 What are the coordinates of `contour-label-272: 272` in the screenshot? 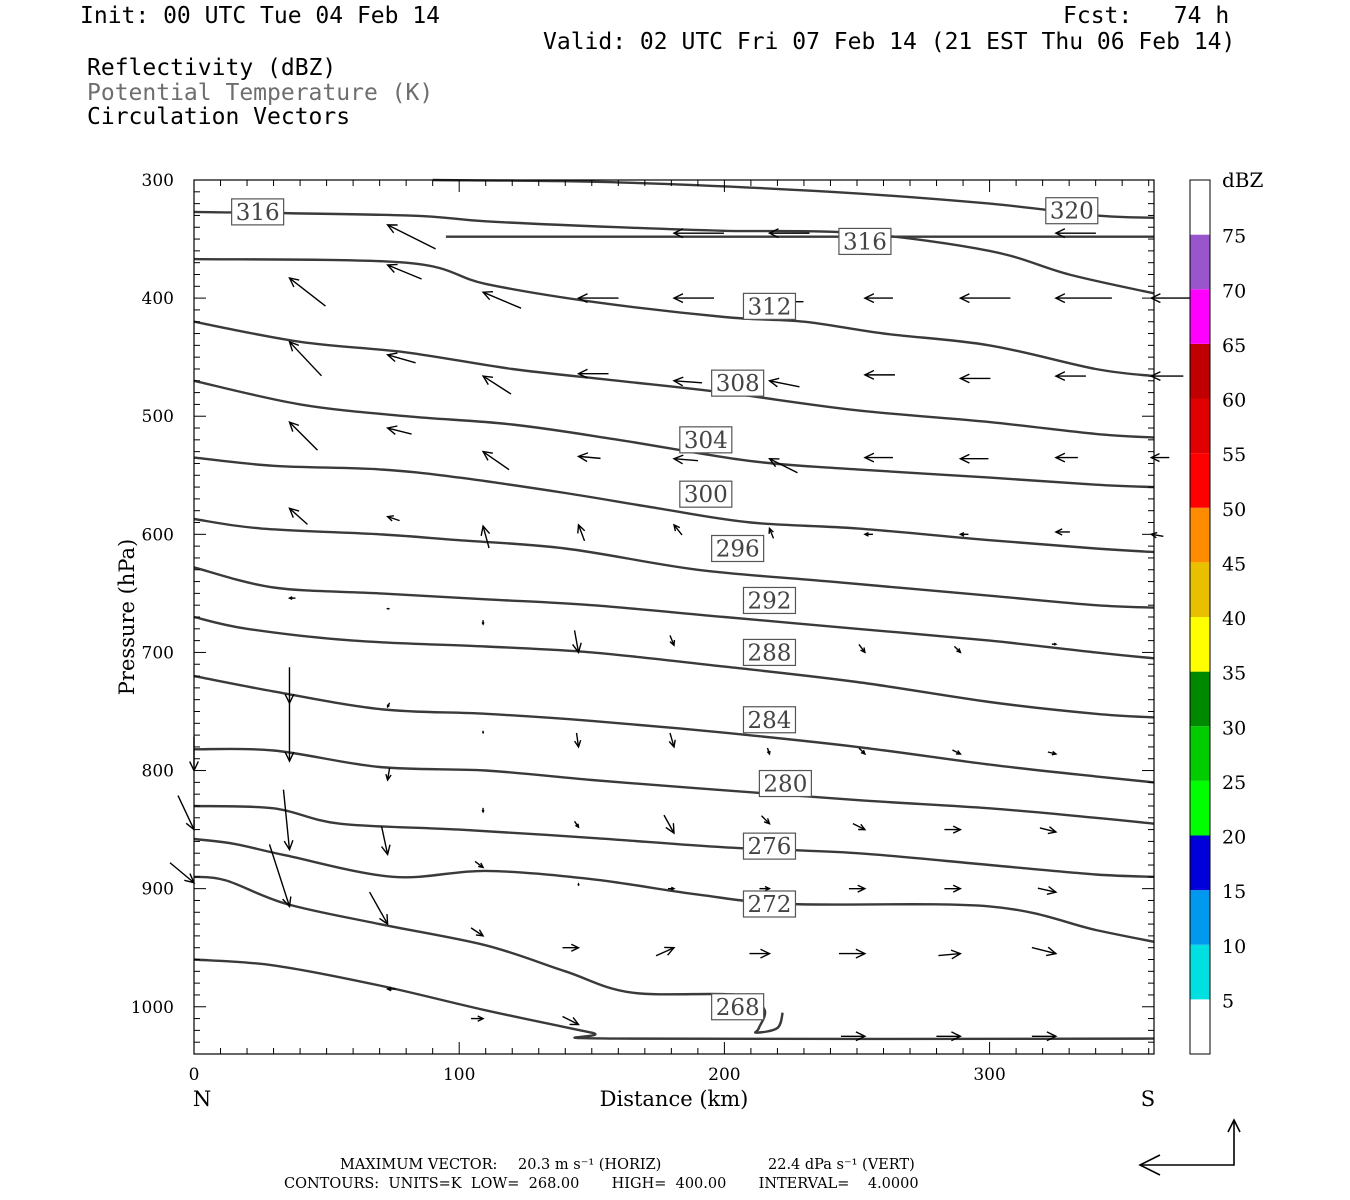 It's located at (770, 905).